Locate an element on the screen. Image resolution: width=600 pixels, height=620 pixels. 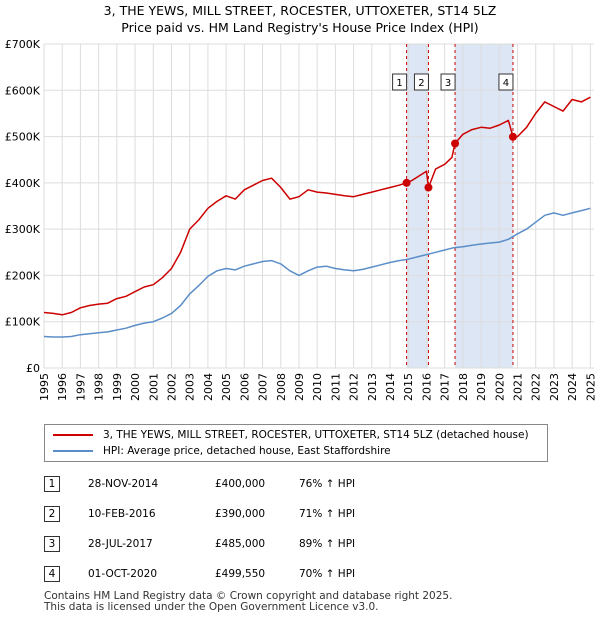
x-tick-label: 2021 is located at coordinates (518, 387).